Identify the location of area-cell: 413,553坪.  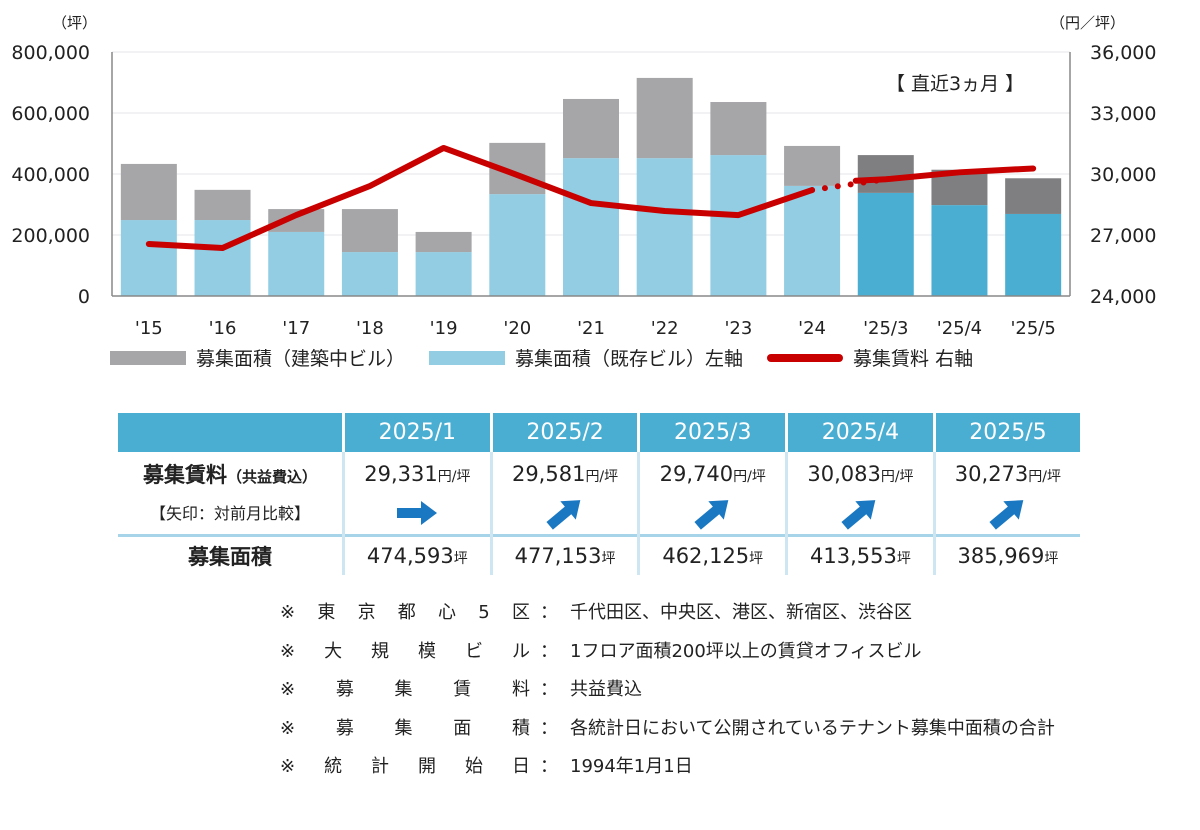
(860, 554).